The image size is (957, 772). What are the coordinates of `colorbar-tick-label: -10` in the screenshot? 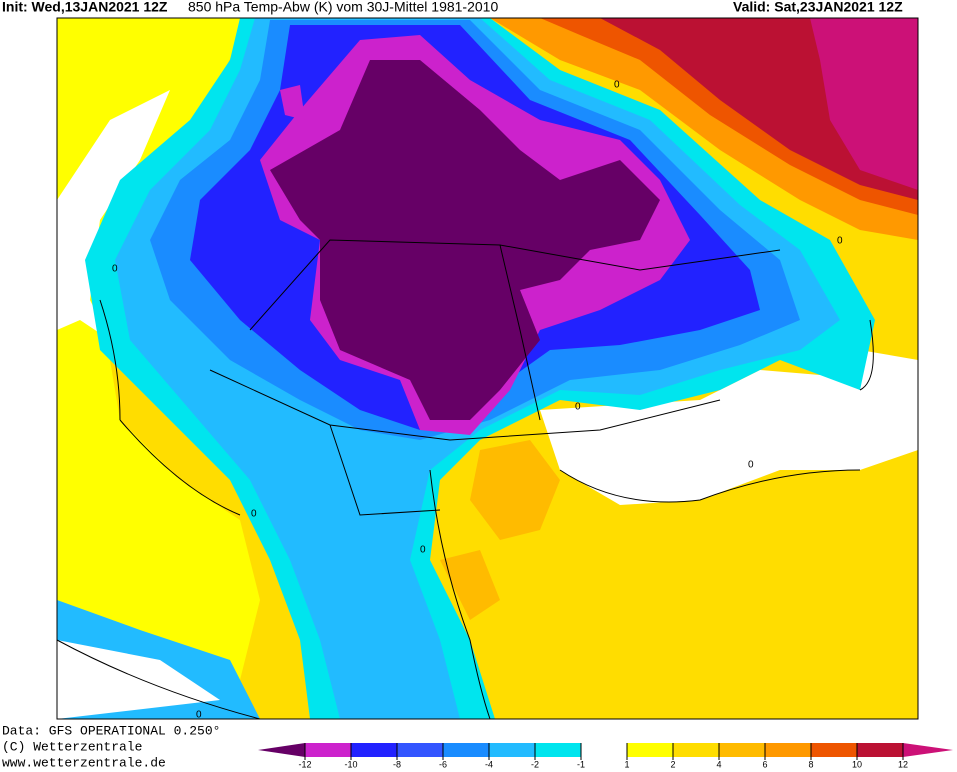 It's located at (350, 764).